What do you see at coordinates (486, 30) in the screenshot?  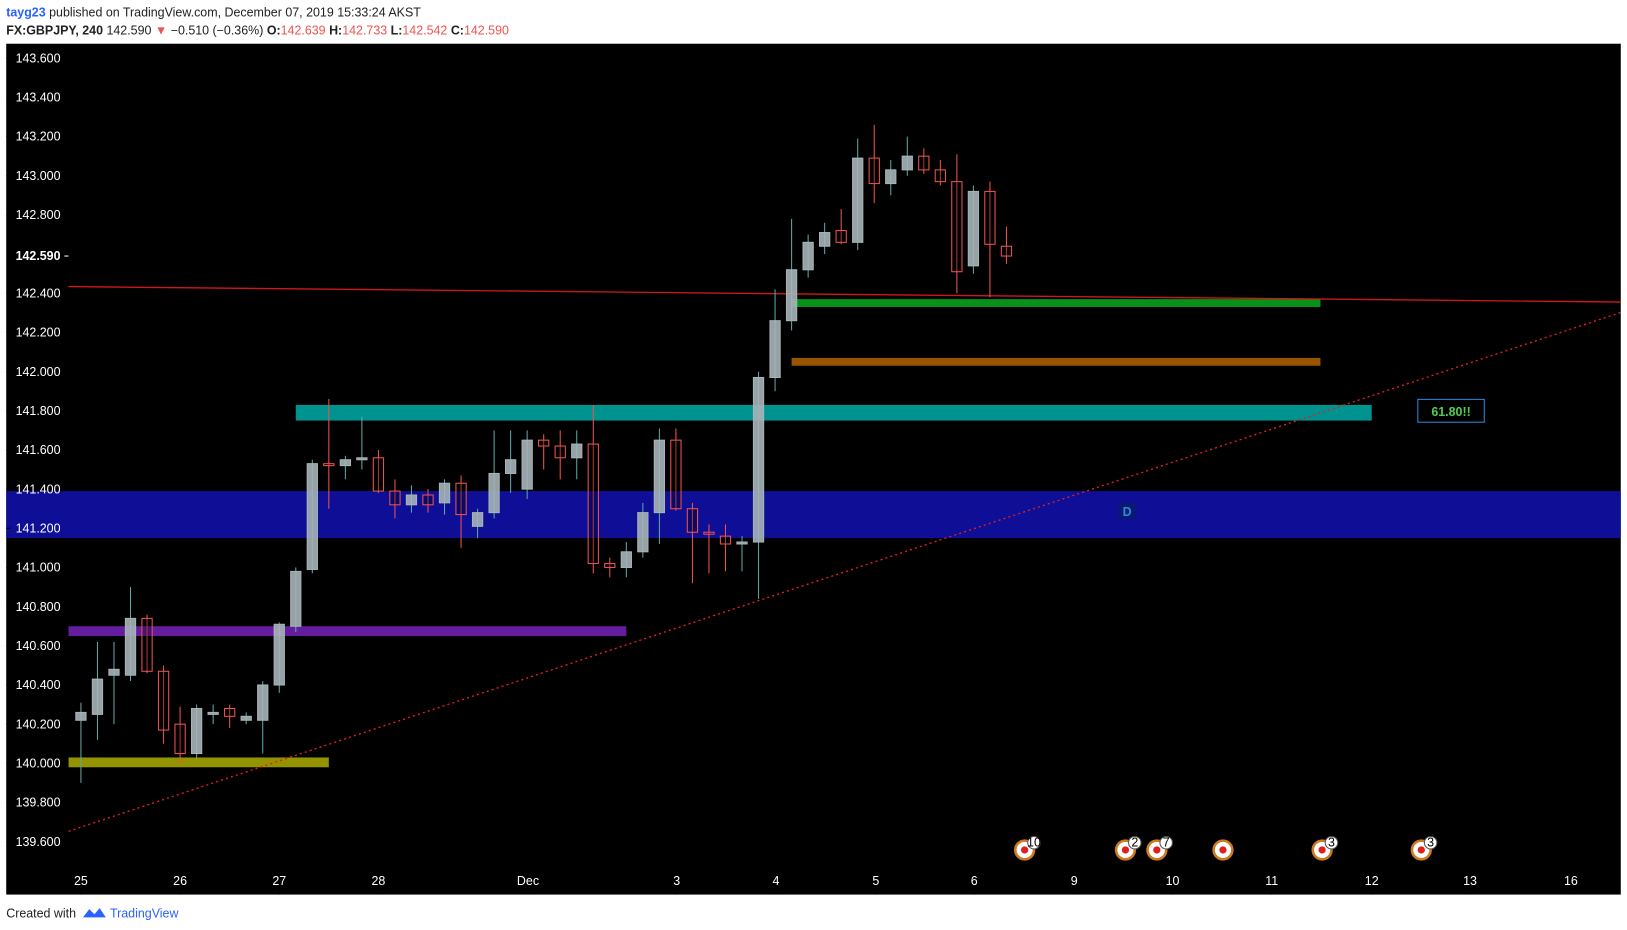 I see `close: 142.590` at bounding box center [486, 30].